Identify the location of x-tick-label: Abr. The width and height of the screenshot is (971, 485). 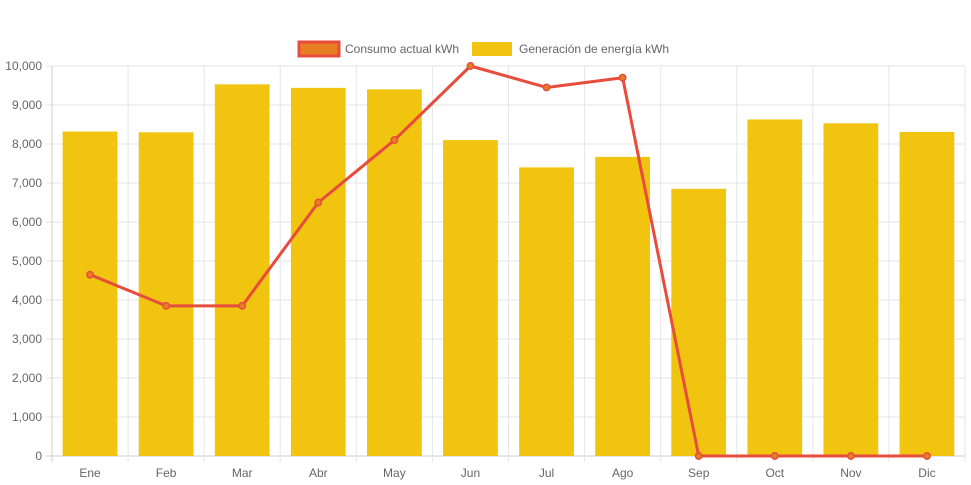
(318, 473).